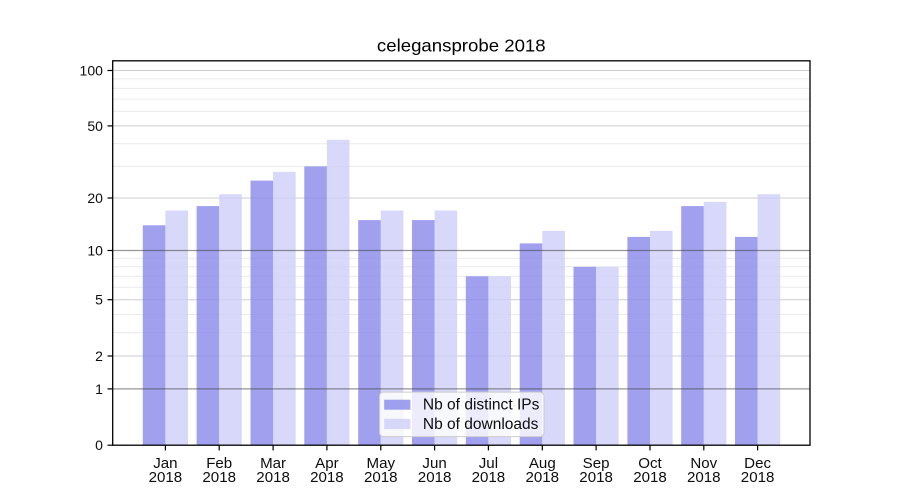 The height and width of the screenshot is (500, 900). What do you see at coordinates (481, 424) in the screenshot?
I see `svg-text: Nb of downloads` at bounding box center [481, 424].